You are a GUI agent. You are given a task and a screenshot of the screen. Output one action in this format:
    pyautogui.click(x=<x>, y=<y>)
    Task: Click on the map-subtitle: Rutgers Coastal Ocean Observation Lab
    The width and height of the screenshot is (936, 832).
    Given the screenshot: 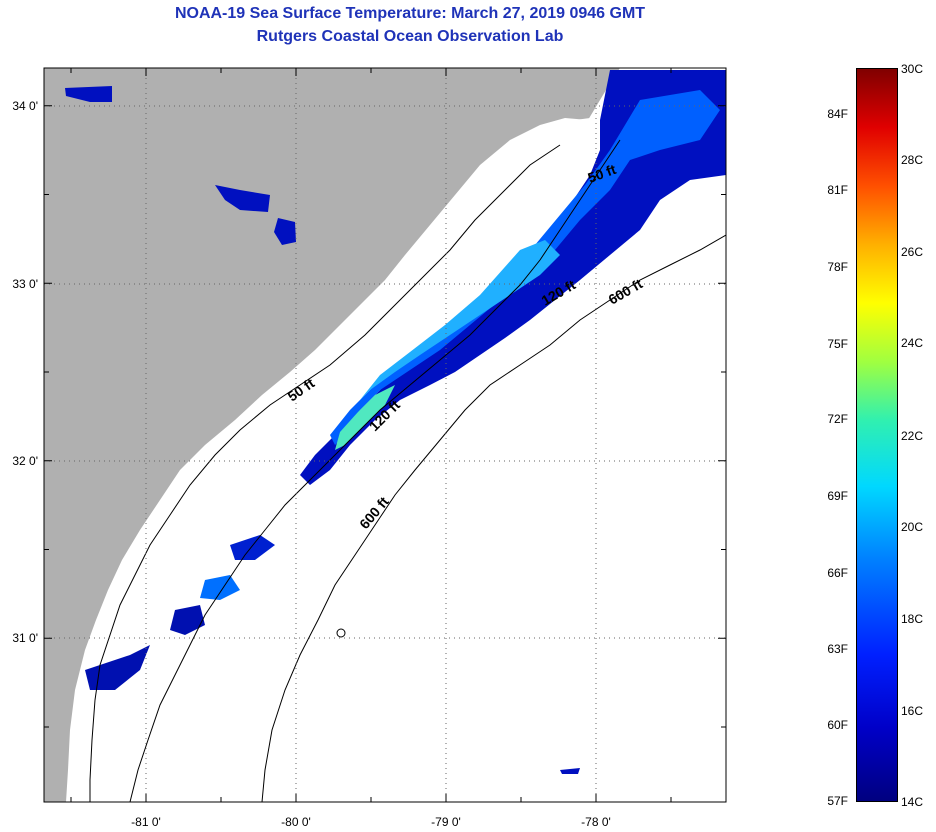 What is the action you would take?
    pyautogui.click(x=410, y=36)
    